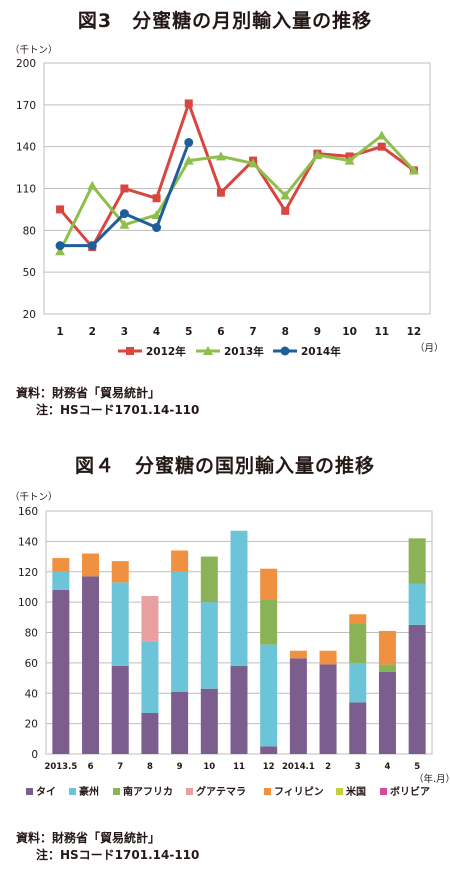  Describe the element at coordinates (60, 767) in the screenshot. I see `chart2-x-tick-label: 2013.5` at that location.